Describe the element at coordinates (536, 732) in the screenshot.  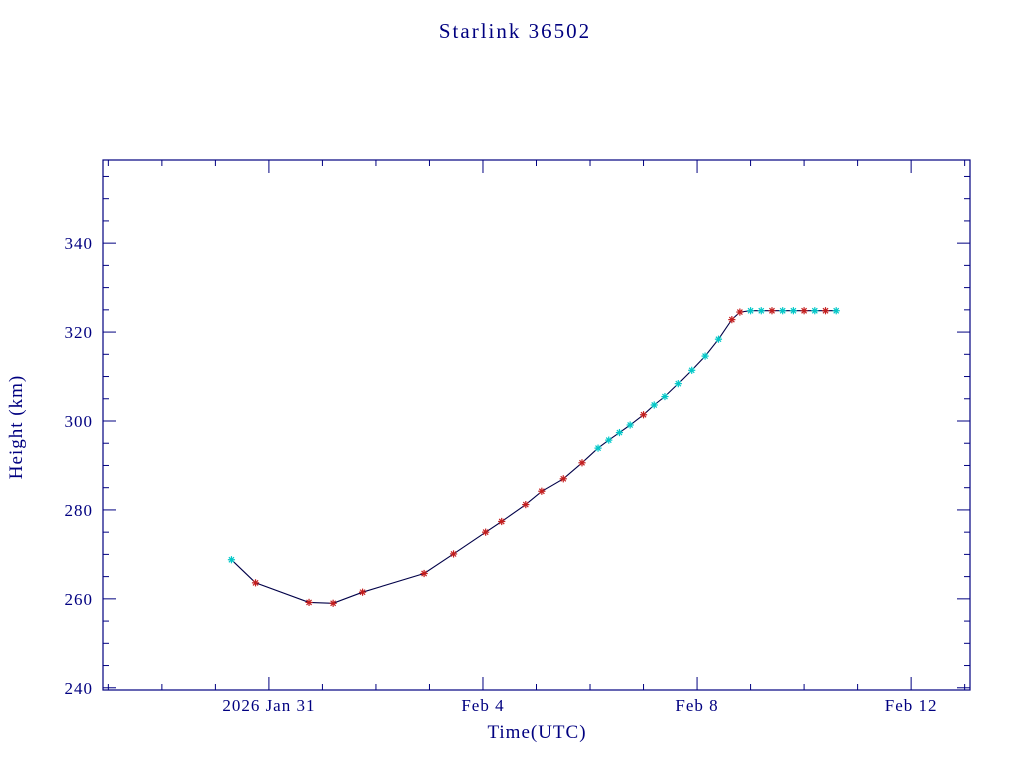
I see `x-axis-label: Time(UTC)` at that location.